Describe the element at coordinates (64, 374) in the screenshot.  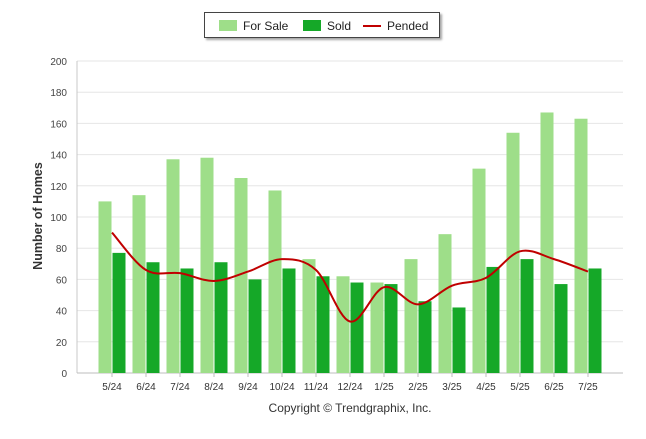
I see `y-tick-label: 0` at that location.